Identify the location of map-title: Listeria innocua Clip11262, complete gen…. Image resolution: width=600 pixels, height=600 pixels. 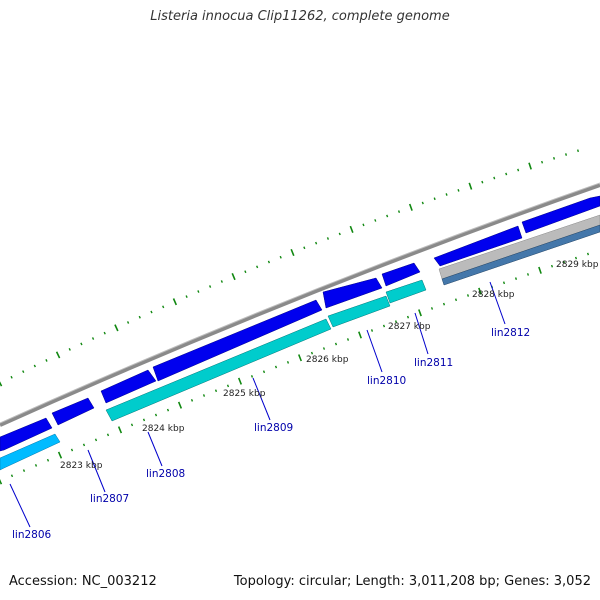
(300, 16).